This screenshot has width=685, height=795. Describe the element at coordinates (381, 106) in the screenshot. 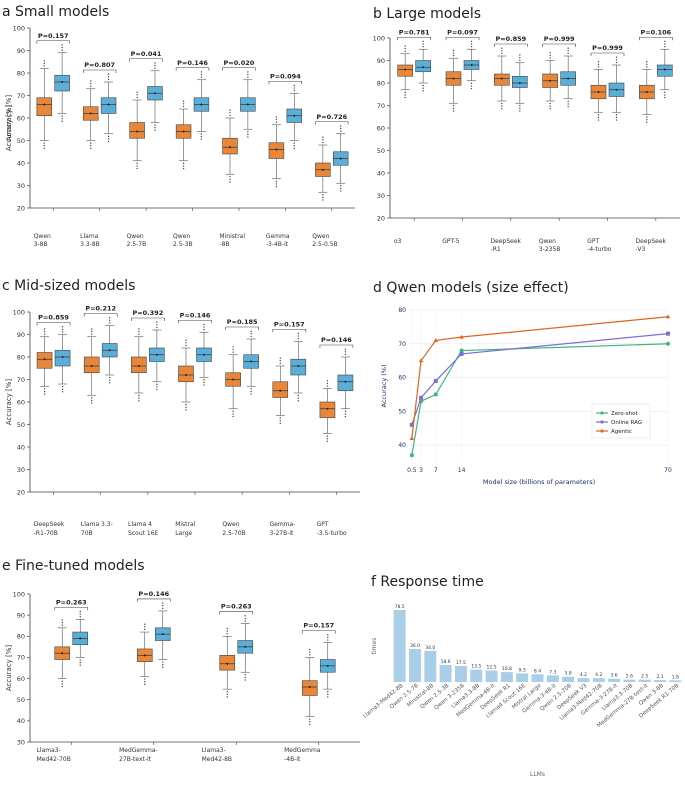

I see `y-tick-label: 70` at that location.